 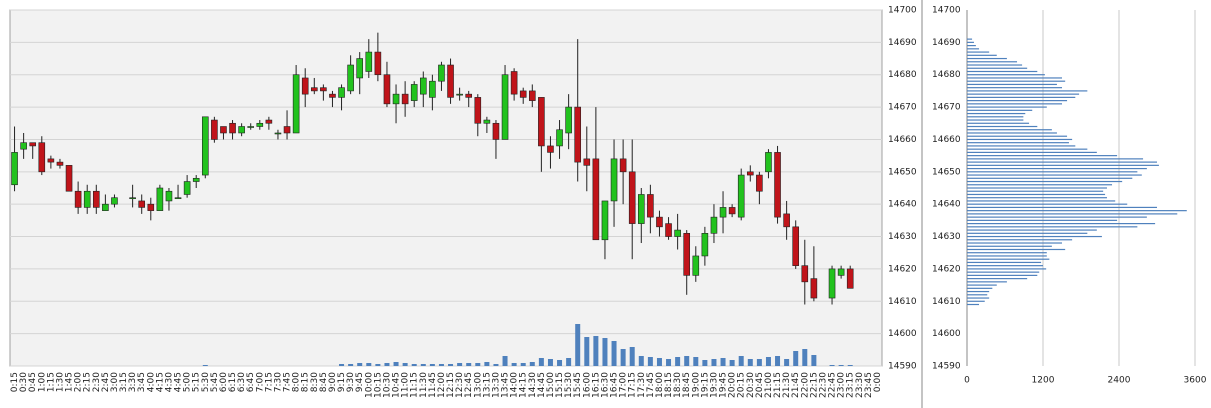 I want to click on x-tick-label: 17:30, so click(x=642, y=385).